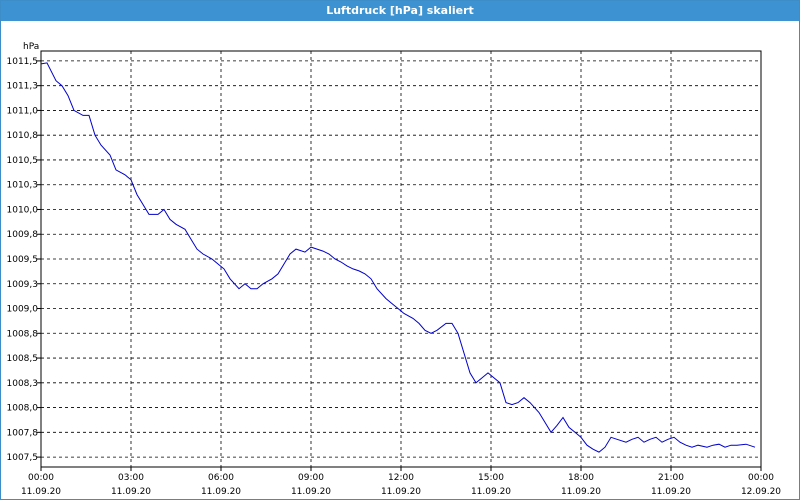 The image size is (800, 500). Describe the element at coordinates (23, 433) in the screenshot. I see `y-tick-label: 1007,8` at that location.